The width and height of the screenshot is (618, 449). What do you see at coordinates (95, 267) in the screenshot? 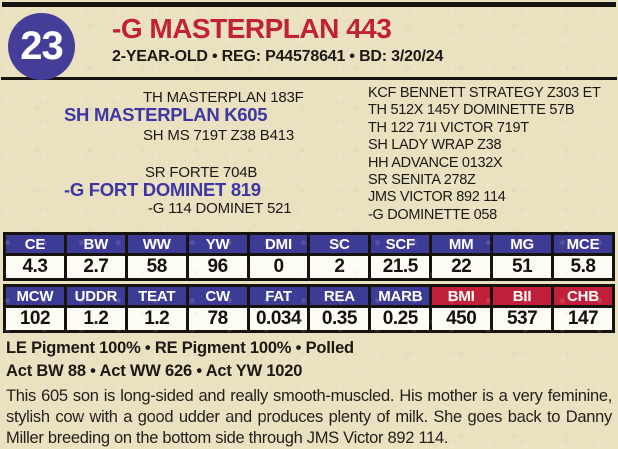
I see `epd-value-cell: 2.7` at bounding box center [95, 267].